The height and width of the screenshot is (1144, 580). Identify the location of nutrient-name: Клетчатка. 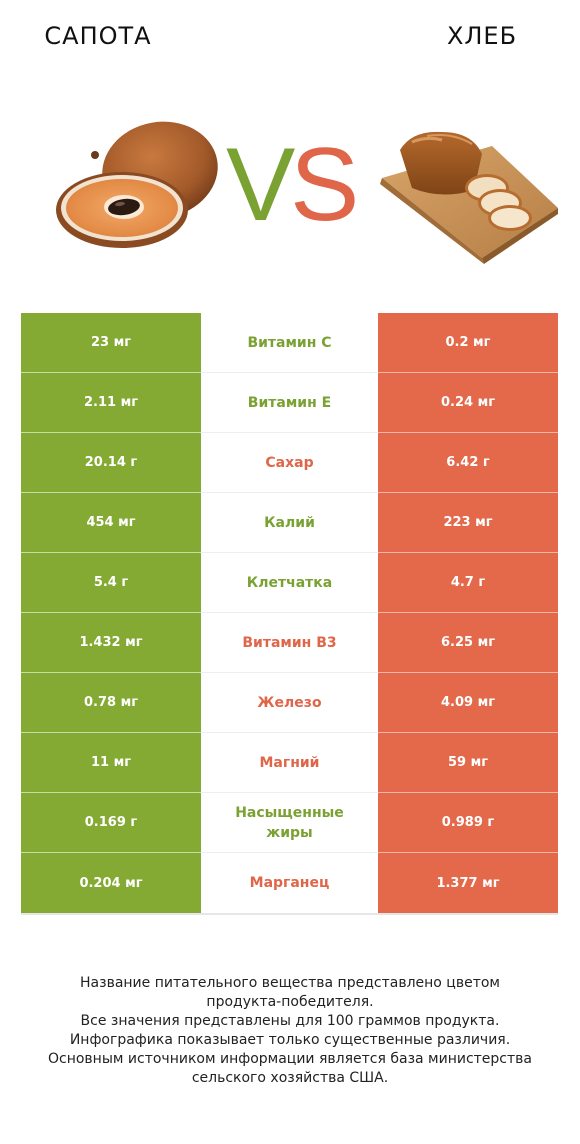
(289, 583).